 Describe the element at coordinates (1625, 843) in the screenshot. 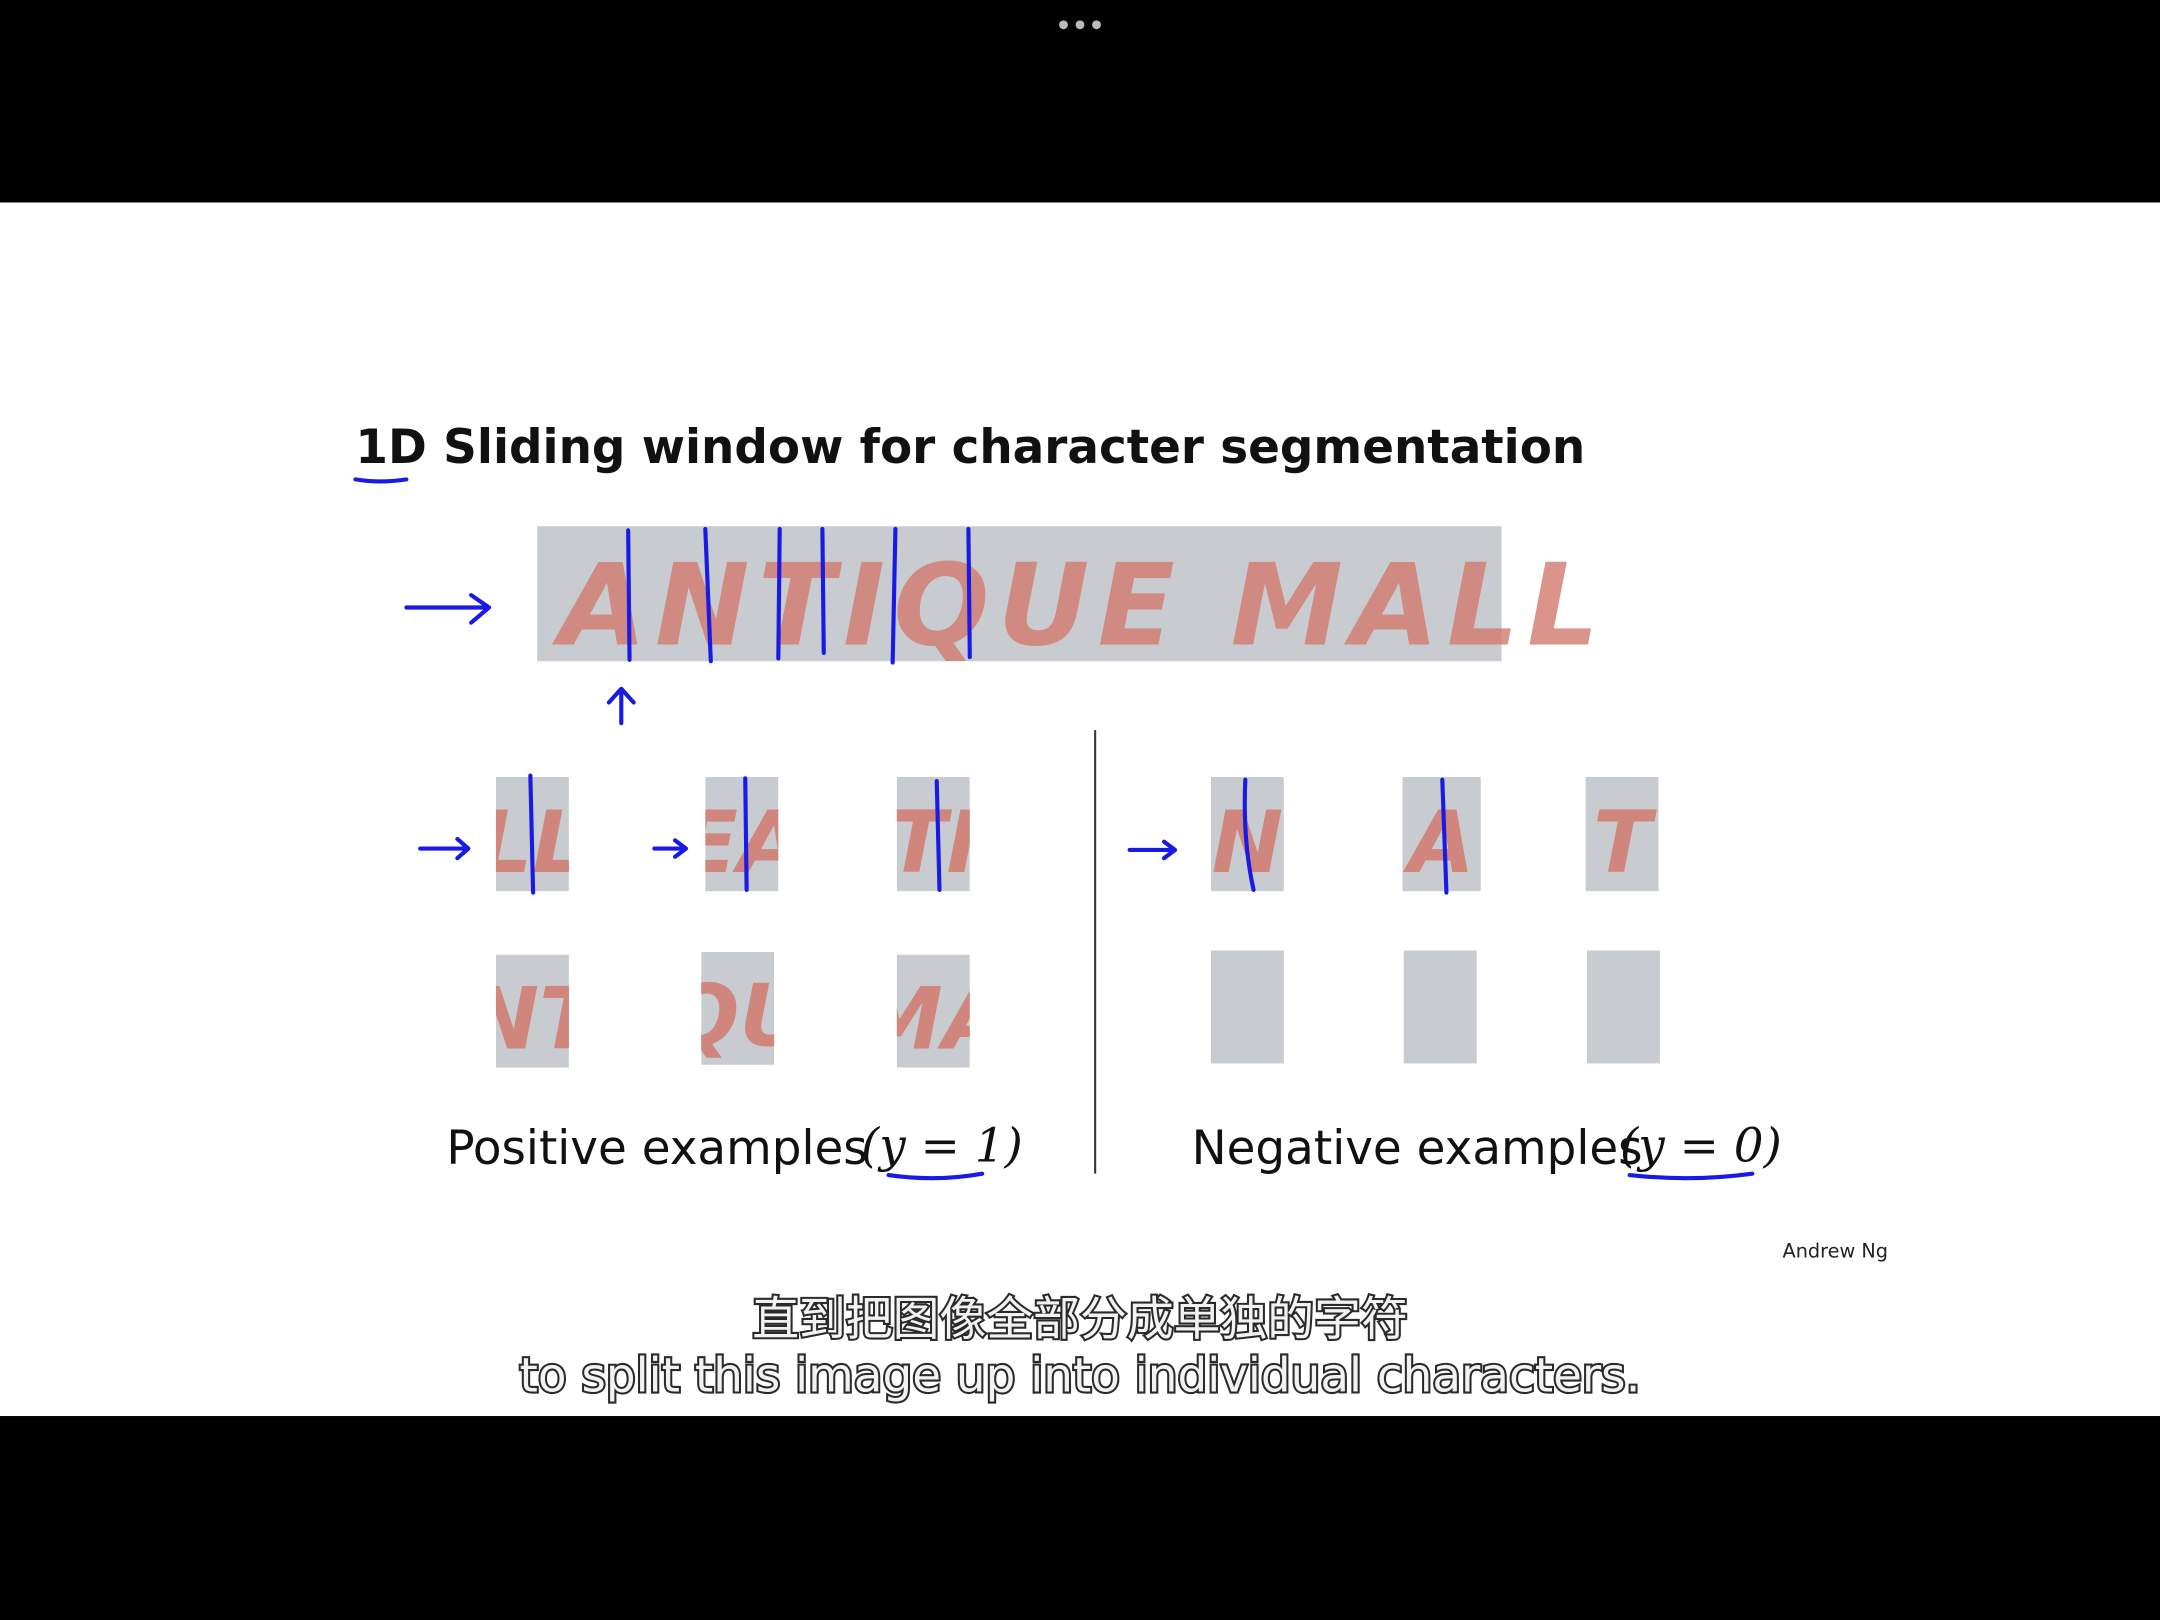

I see `patch-text: T` at that location.